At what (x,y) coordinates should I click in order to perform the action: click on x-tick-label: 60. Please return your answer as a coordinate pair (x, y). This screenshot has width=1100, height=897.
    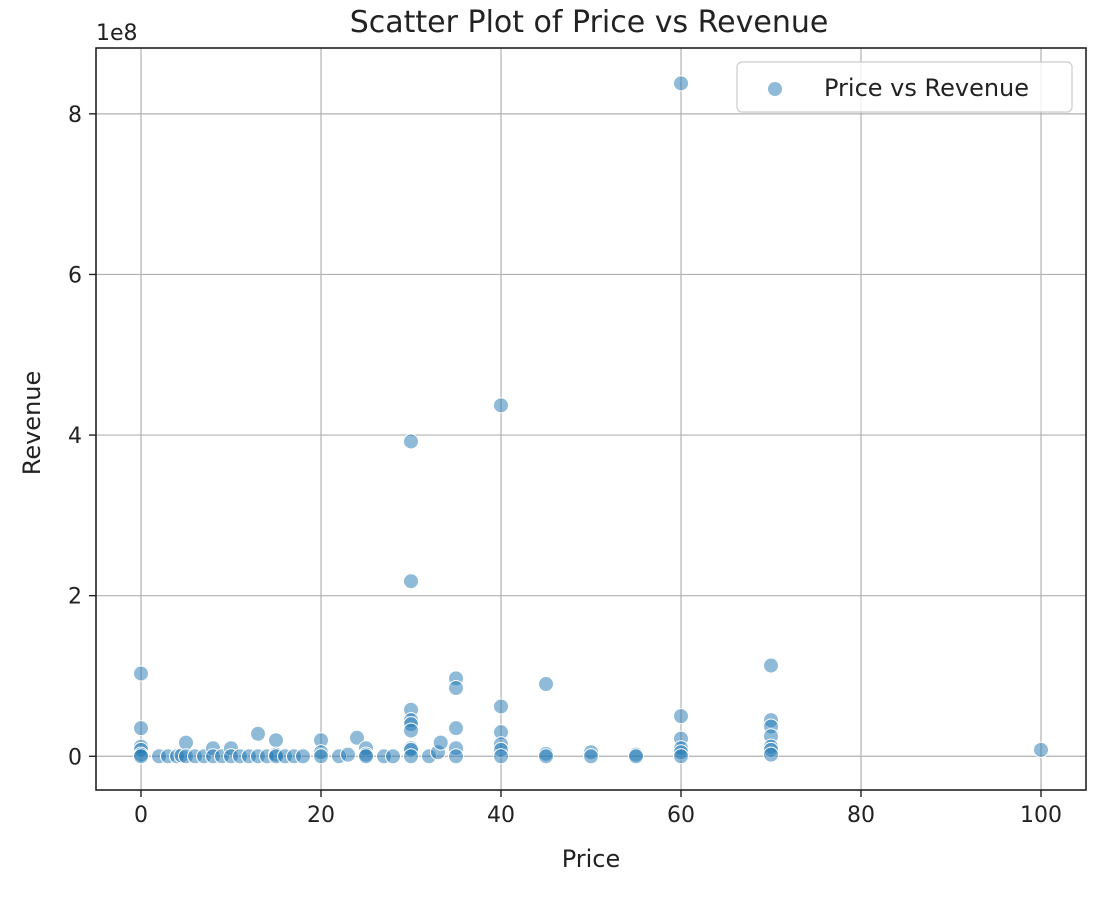
    Looking at the image, I should click on (681, 815).